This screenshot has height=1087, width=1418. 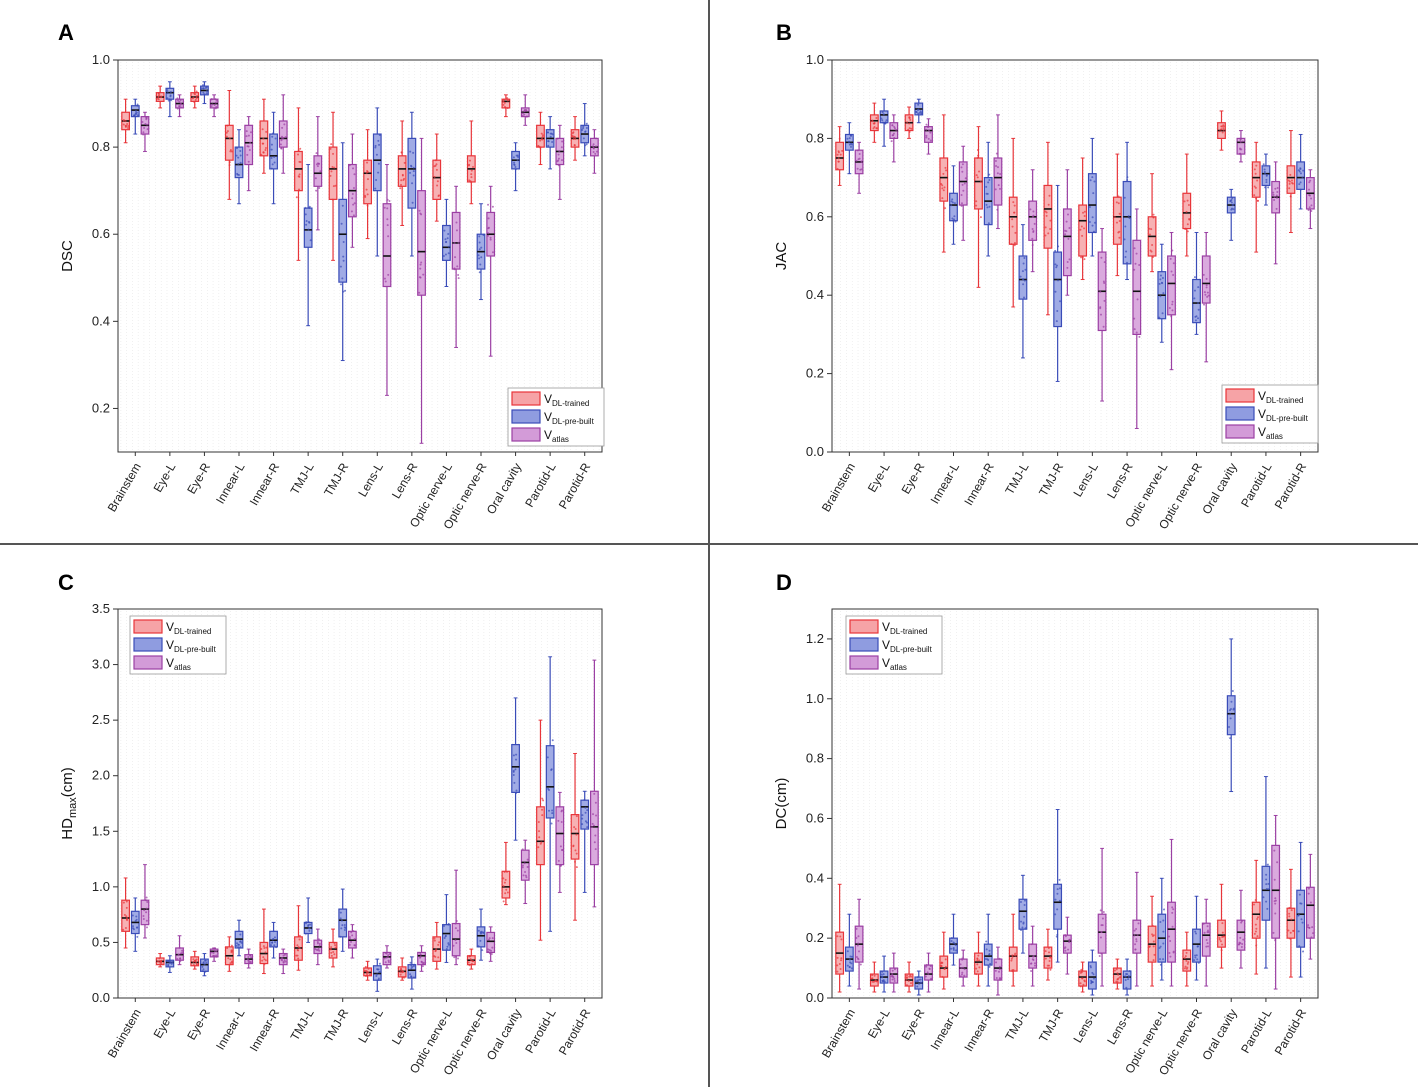 What do you see at coordinates (148, 626) in the screenshot?
I see `legend-swatch-dl_trained` at bounding box center [148, 626].